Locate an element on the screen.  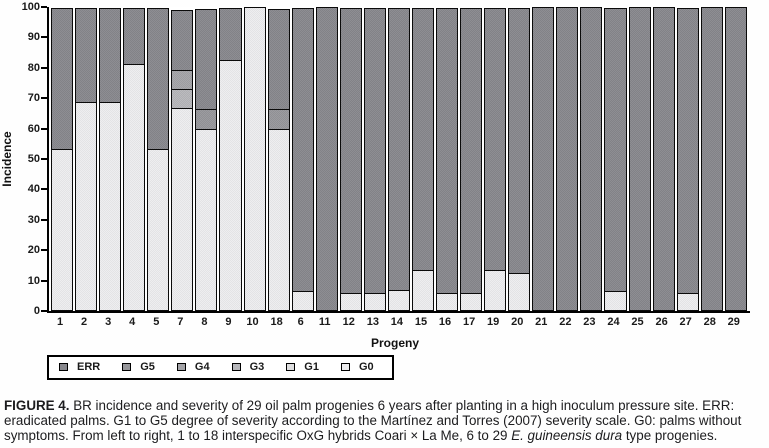
x-tick-label-19: 19 is located at coordinates (493, 322).